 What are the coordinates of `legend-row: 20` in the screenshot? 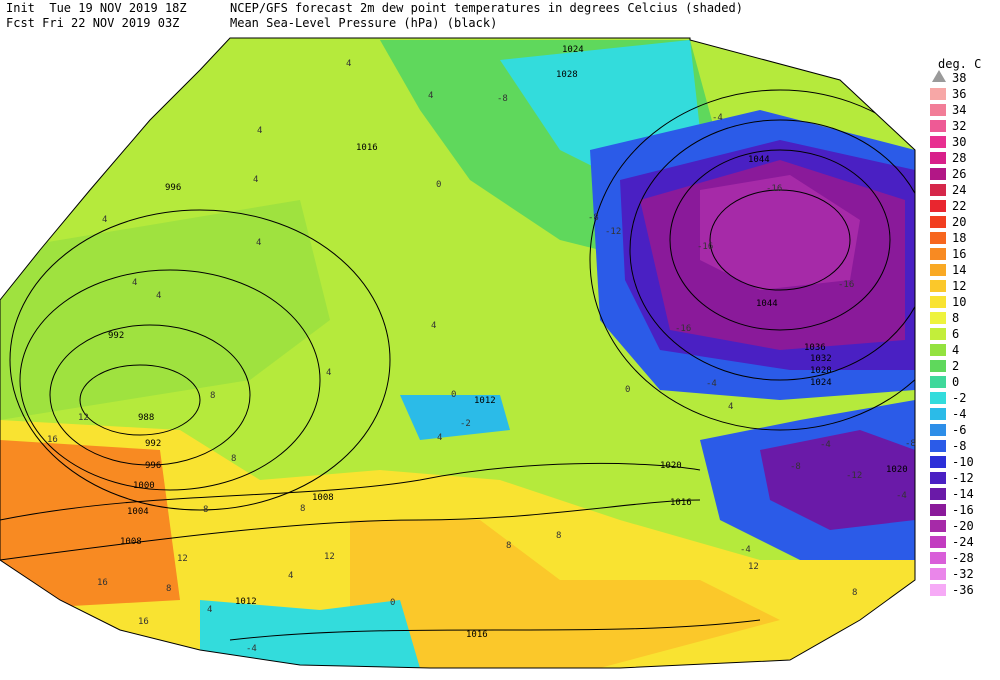 It's located at (960, 222).